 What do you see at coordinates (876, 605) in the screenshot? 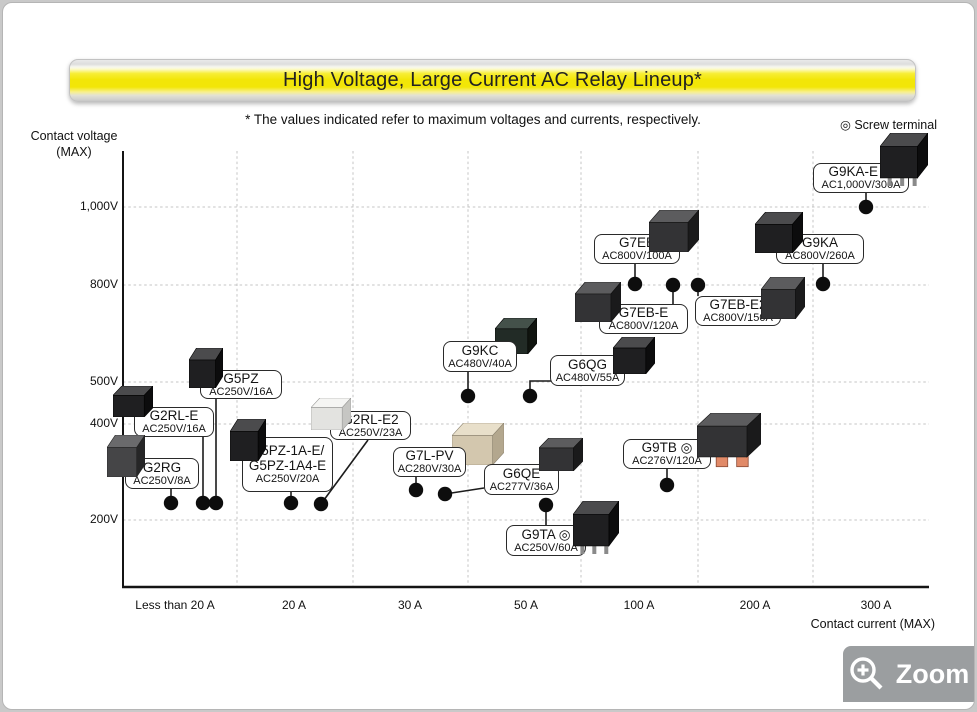
I see `x-tick-label: 300 A` at bounding box center [876, 605].